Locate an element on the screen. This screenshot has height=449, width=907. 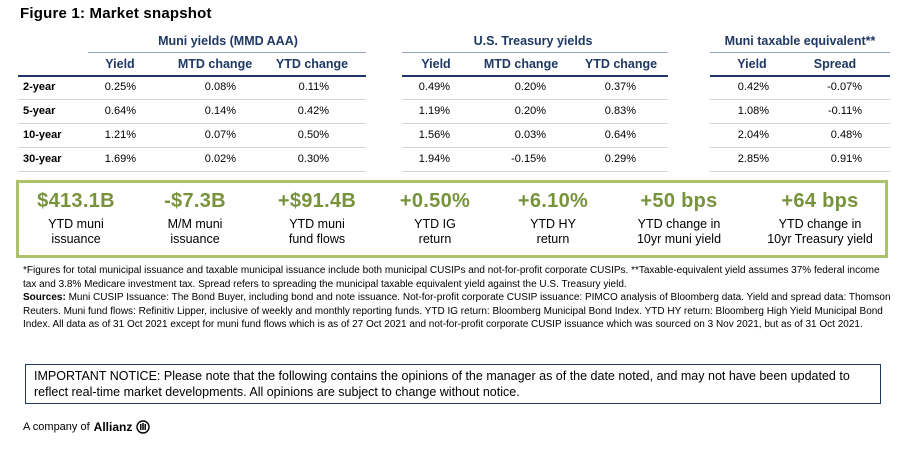
col-header-taxable-spread: Spread is located at coordinates (835, 64).